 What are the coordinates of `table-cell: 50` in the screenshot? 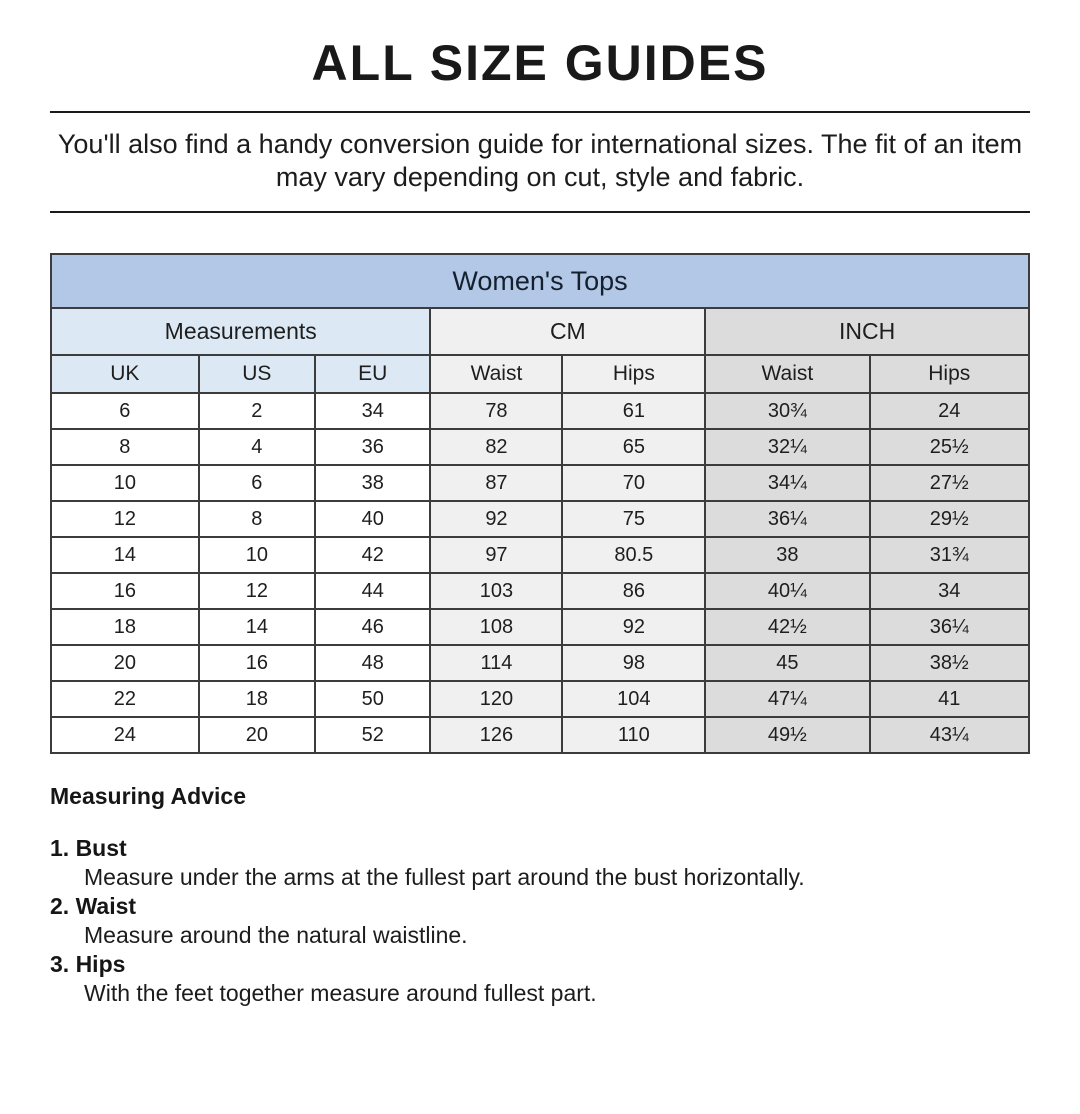 It's located at (373, 699).